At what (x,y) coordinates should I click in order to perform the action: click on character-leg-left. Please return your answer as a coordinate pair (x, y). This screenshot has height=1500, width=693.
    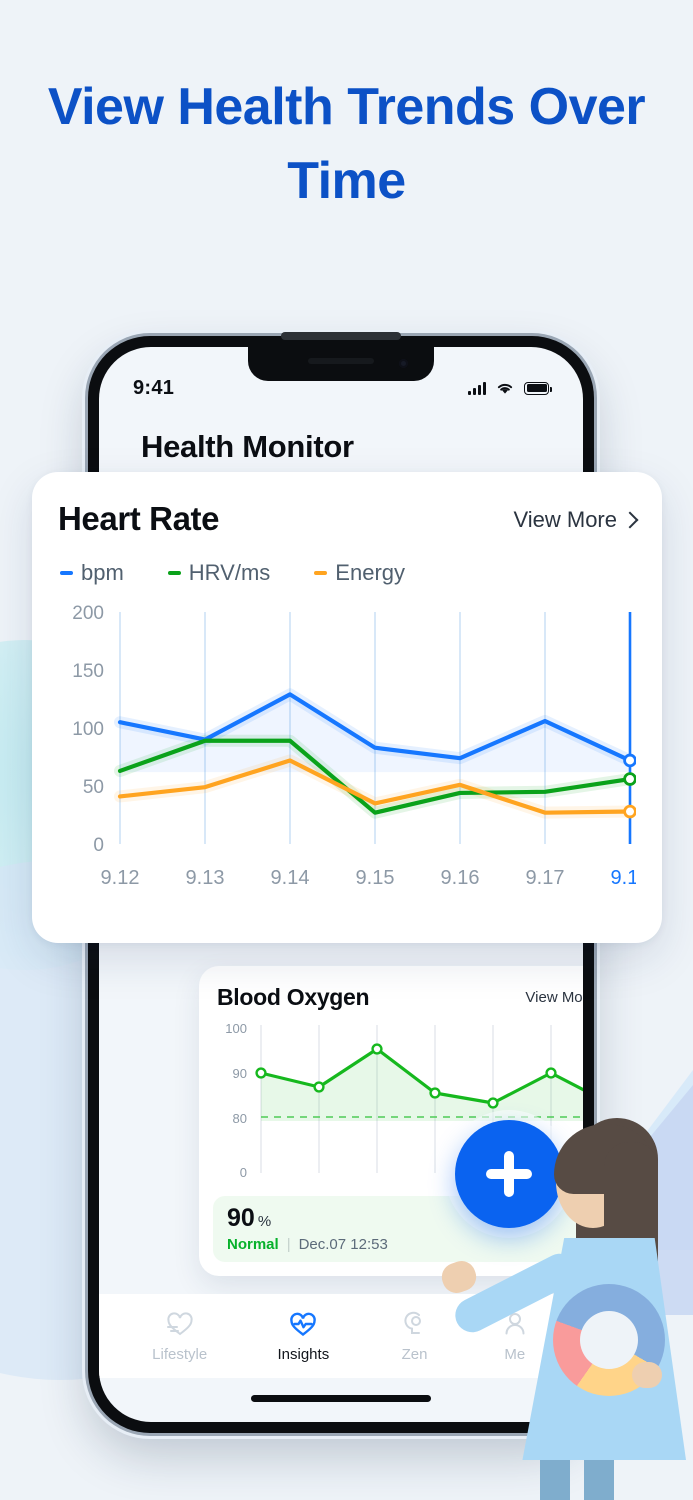
    Looking at the image, I should click on (555, 1476).